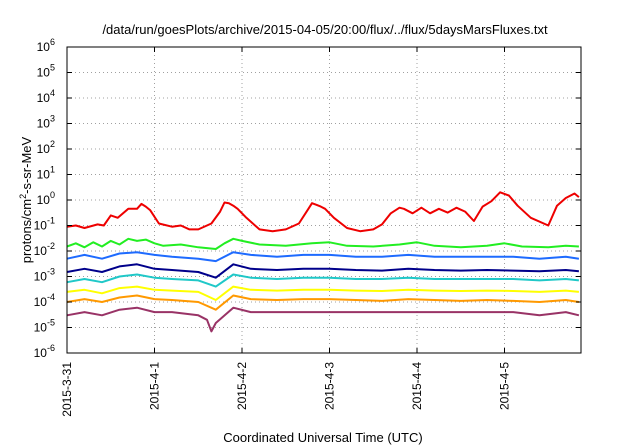 This screenshot has width=640, height=448. What do you see at coordinates (23, 196) in the screenshot?
I see `y-axis-label-sup: 2` at bounding box center [23, 196].